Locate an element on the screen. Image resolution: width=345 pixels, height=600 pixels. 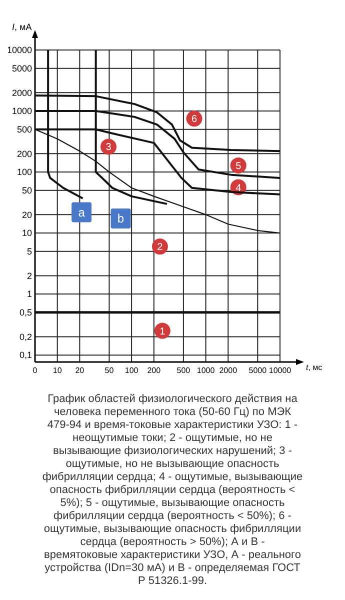
annotation: 4 is located at coordinates (239, 188).